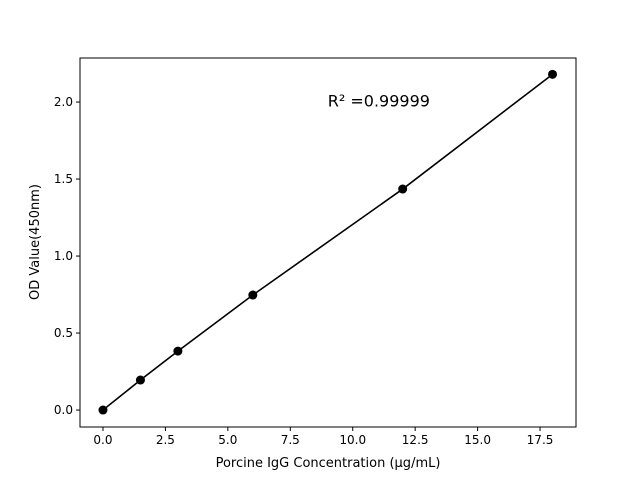 Image resolution: width=640 pixels, height=480 pixels. Describe the element at coordinates (102, 440) in the screenshot. I see `x-tick-label: 0.0` at that location.